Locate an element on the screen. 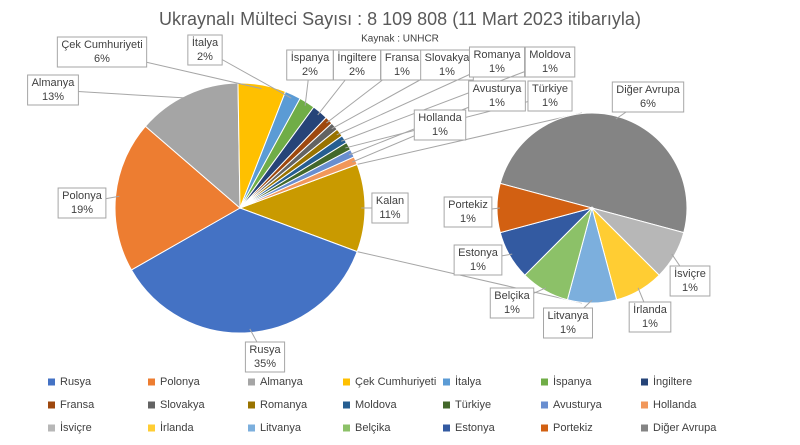 This screenshot has height=445, width=800. chart-subtitle: Kaynak : UNHCR is located at coordinates (400, 39).